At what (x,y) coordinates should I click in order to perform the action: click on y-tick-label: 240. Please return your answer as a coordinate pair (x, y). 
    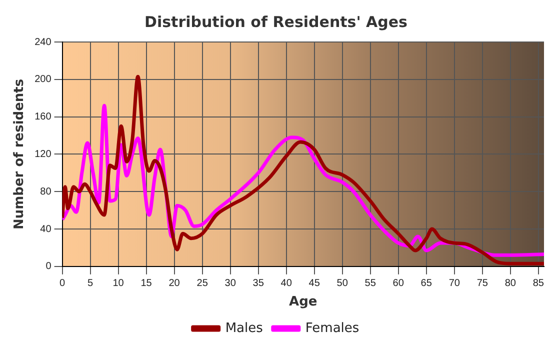
    Looking at the image, I should click on (43, 42).